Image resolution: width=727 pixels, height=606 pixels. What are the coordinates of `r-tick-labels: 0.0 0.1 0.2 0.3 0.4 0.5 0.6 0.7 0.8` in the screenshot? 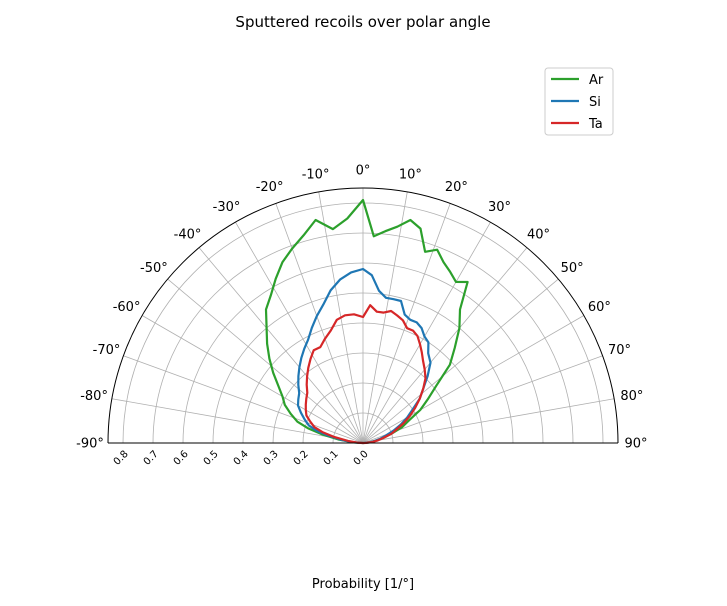 It's located at (241, 458).